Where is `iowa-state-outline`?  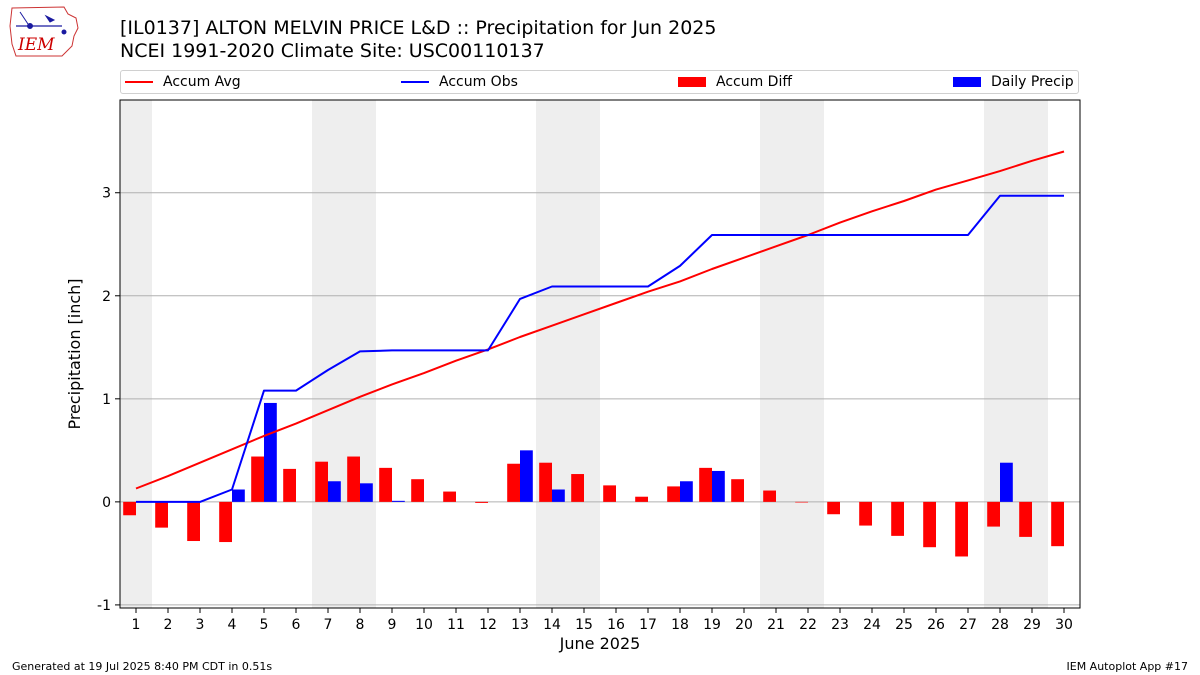 iowa-state-outline is located at coordinates (44, 31).